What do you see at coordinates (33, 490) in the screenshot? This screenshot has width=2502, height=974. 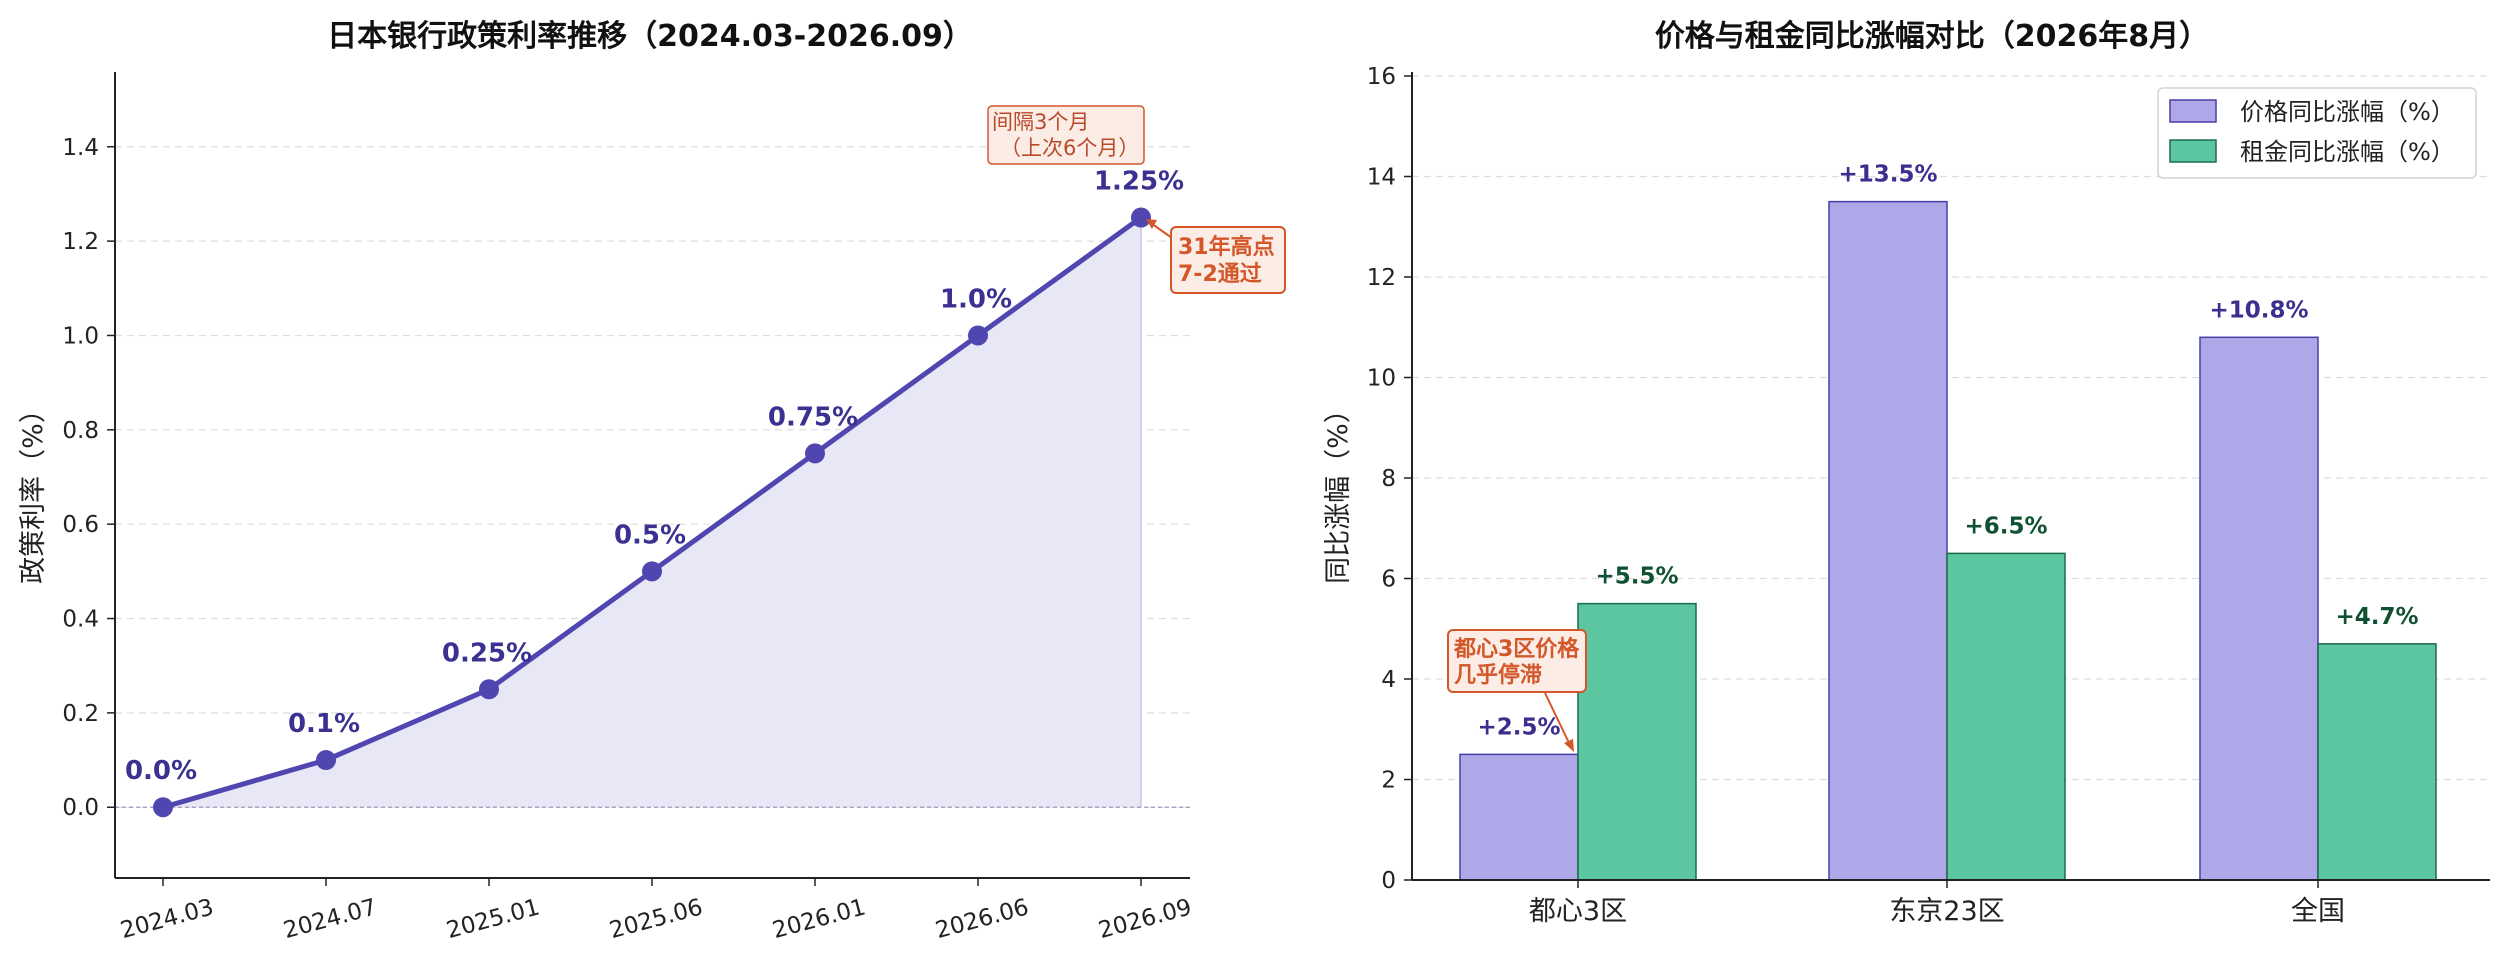 I see `left-y-axis-label: 政策利率（%）` at bounding box center [33, 490].